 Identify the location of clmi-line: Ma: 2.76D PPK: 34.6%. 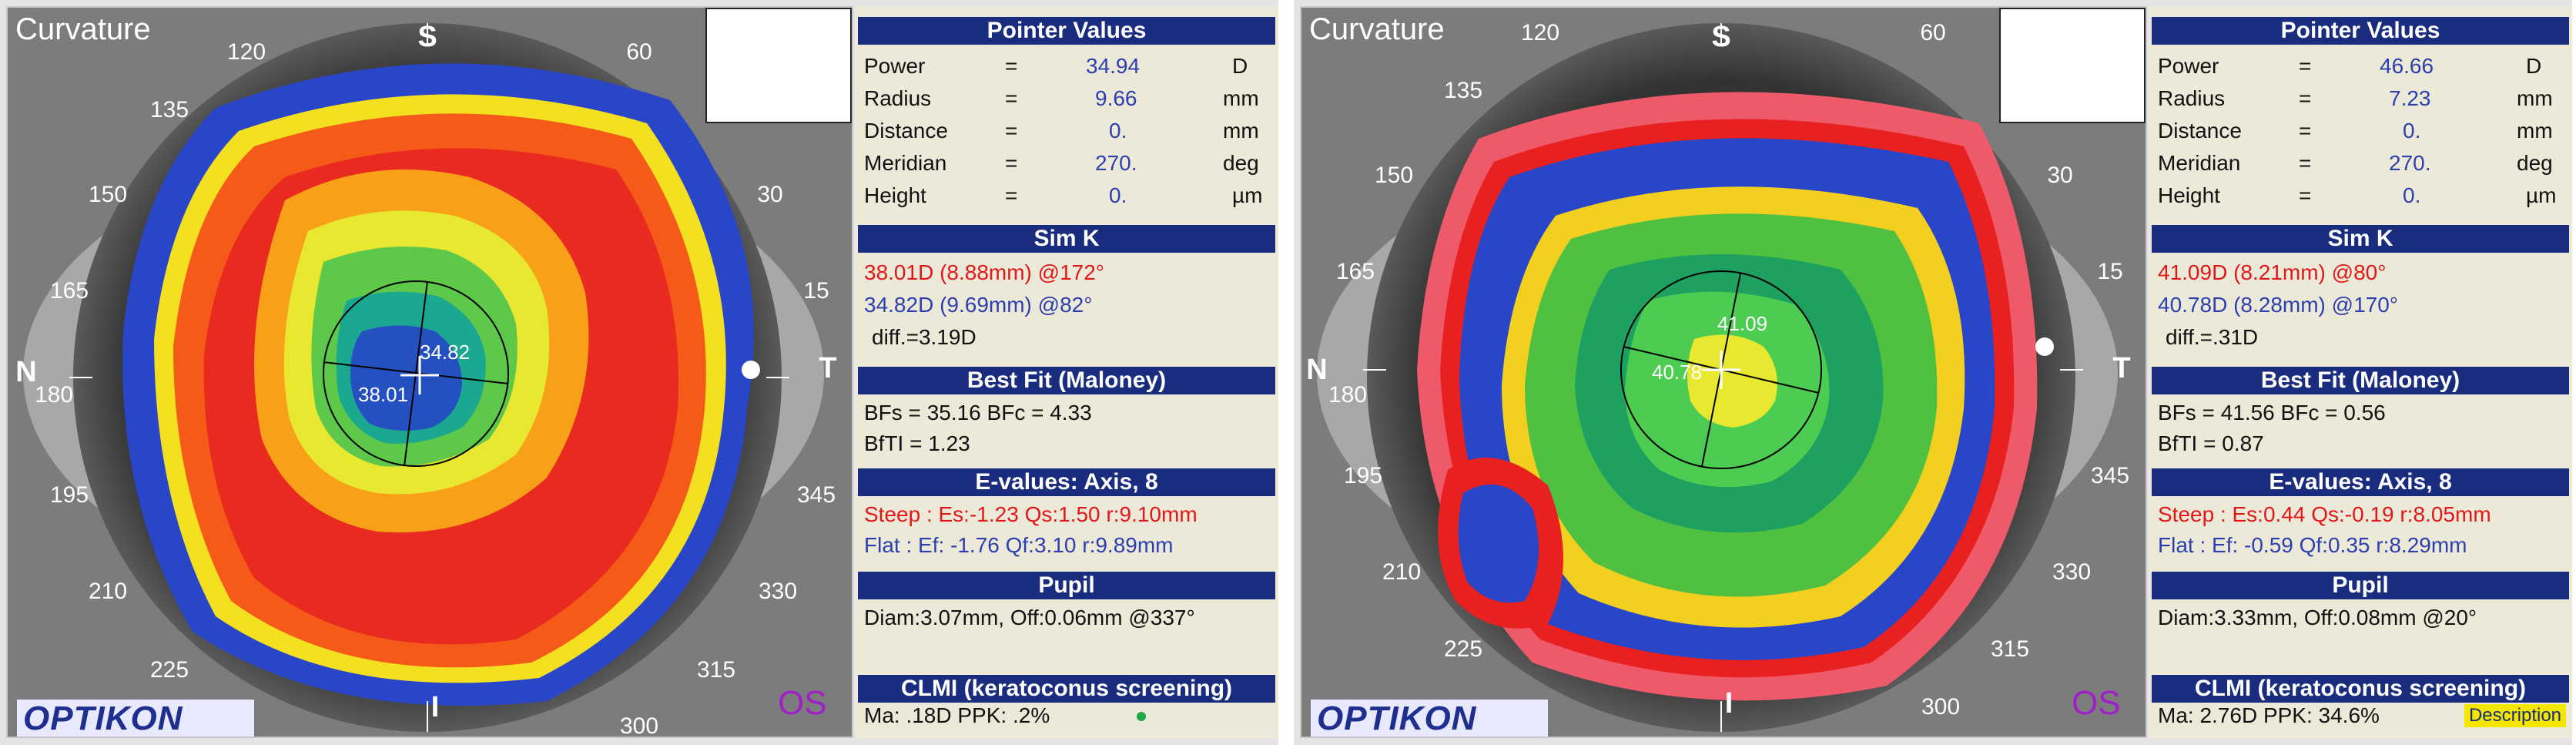
(2269, 715).